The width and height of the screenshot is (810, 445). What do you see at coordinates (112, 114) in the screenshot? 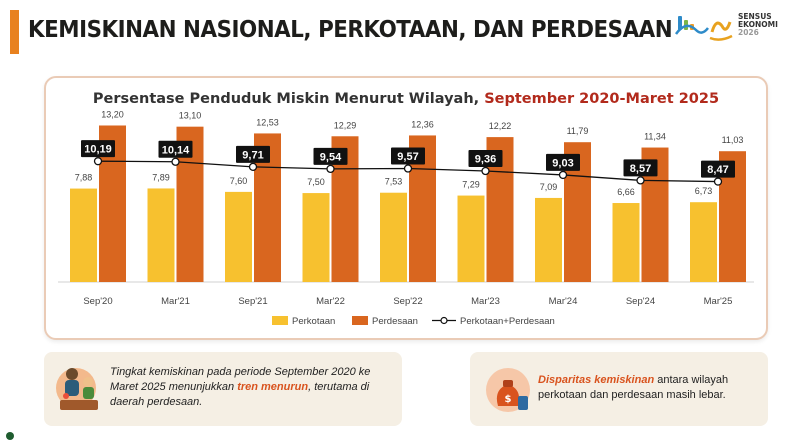
I see `label-perdesaan: 13,20` at bounding box center [112, 114].